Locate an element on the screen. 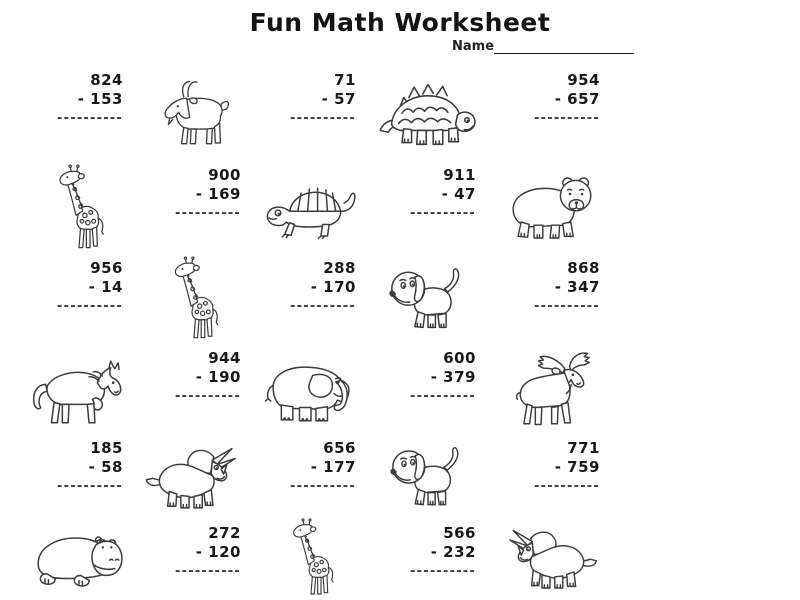 The image size is (800, 600). subtrahend: - 190 is located at coordinates (218, 377).